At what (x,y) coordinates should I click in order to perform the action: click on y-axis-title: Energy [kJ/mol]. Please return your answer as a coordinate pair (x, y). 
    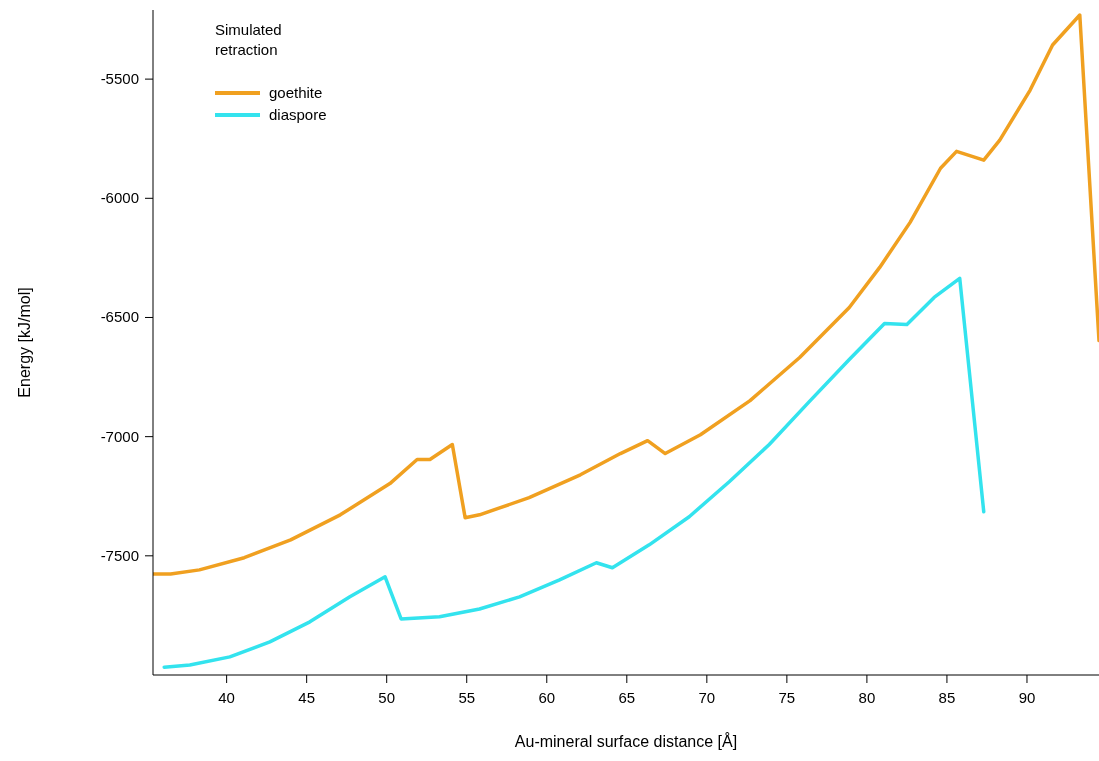
    Looking at the image, I should click on (24, 342).